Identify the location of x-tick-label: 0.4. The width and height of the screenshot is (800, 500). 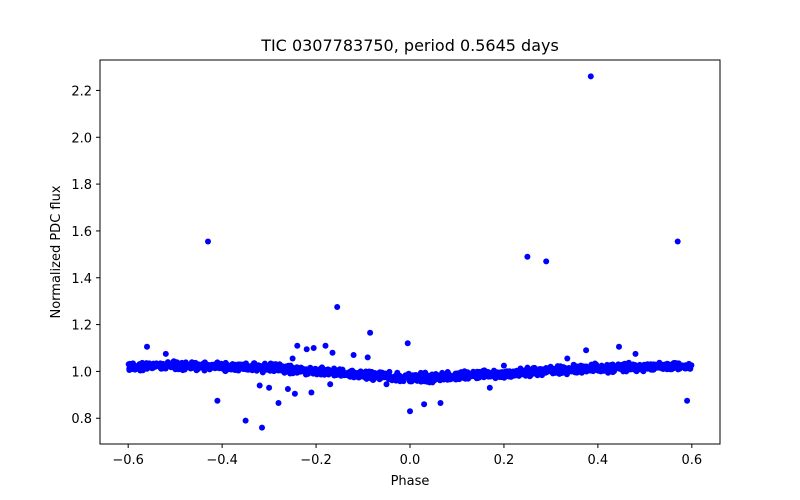
(598, 460).